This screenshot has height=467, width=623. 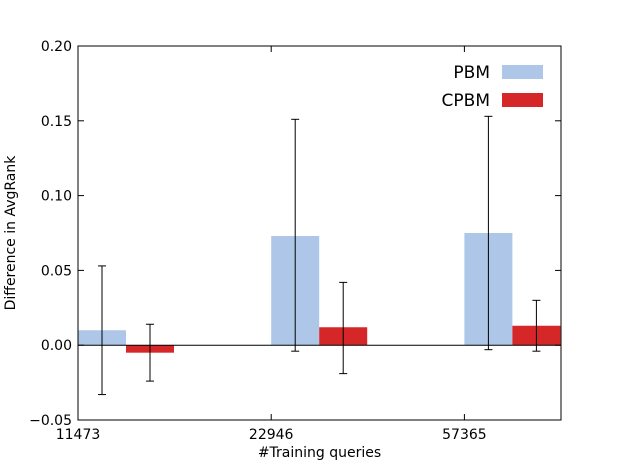 What do you see at coordinates (11, 233) in the screenshot?
I see `y-axis-label: Difference in AvgRank` at bounding box center [11, 233].